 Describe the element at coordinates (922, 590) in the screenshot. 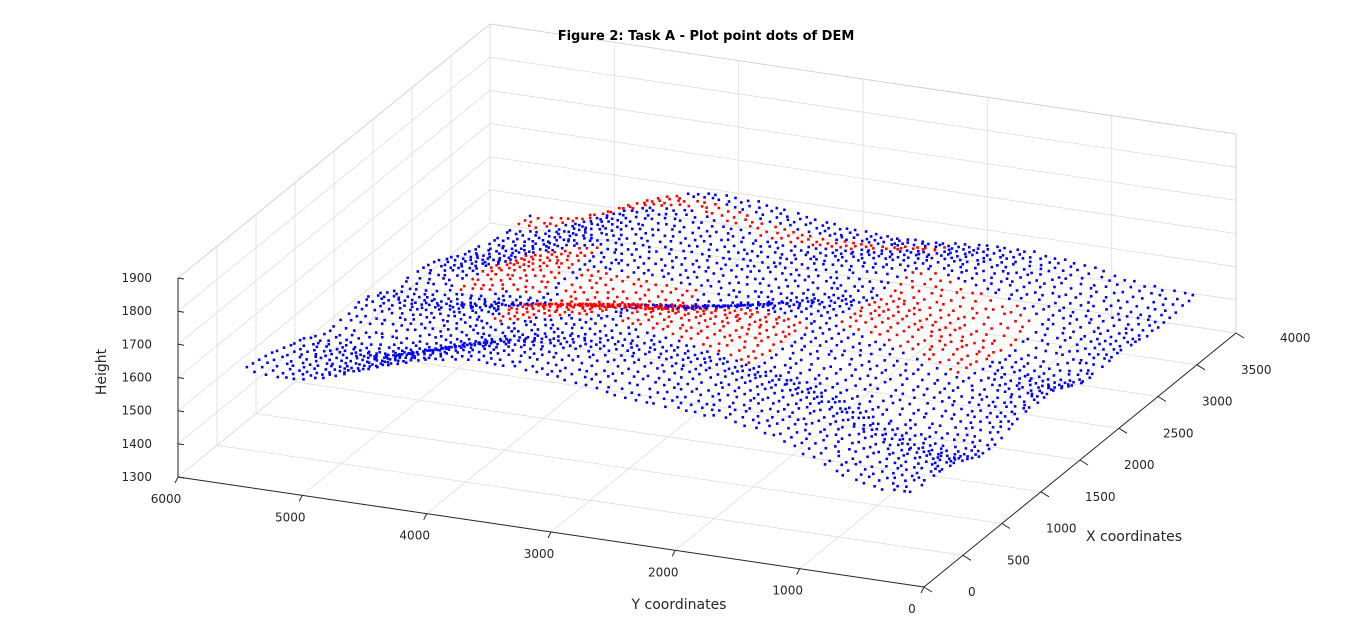

I see `y-tick` at that location.